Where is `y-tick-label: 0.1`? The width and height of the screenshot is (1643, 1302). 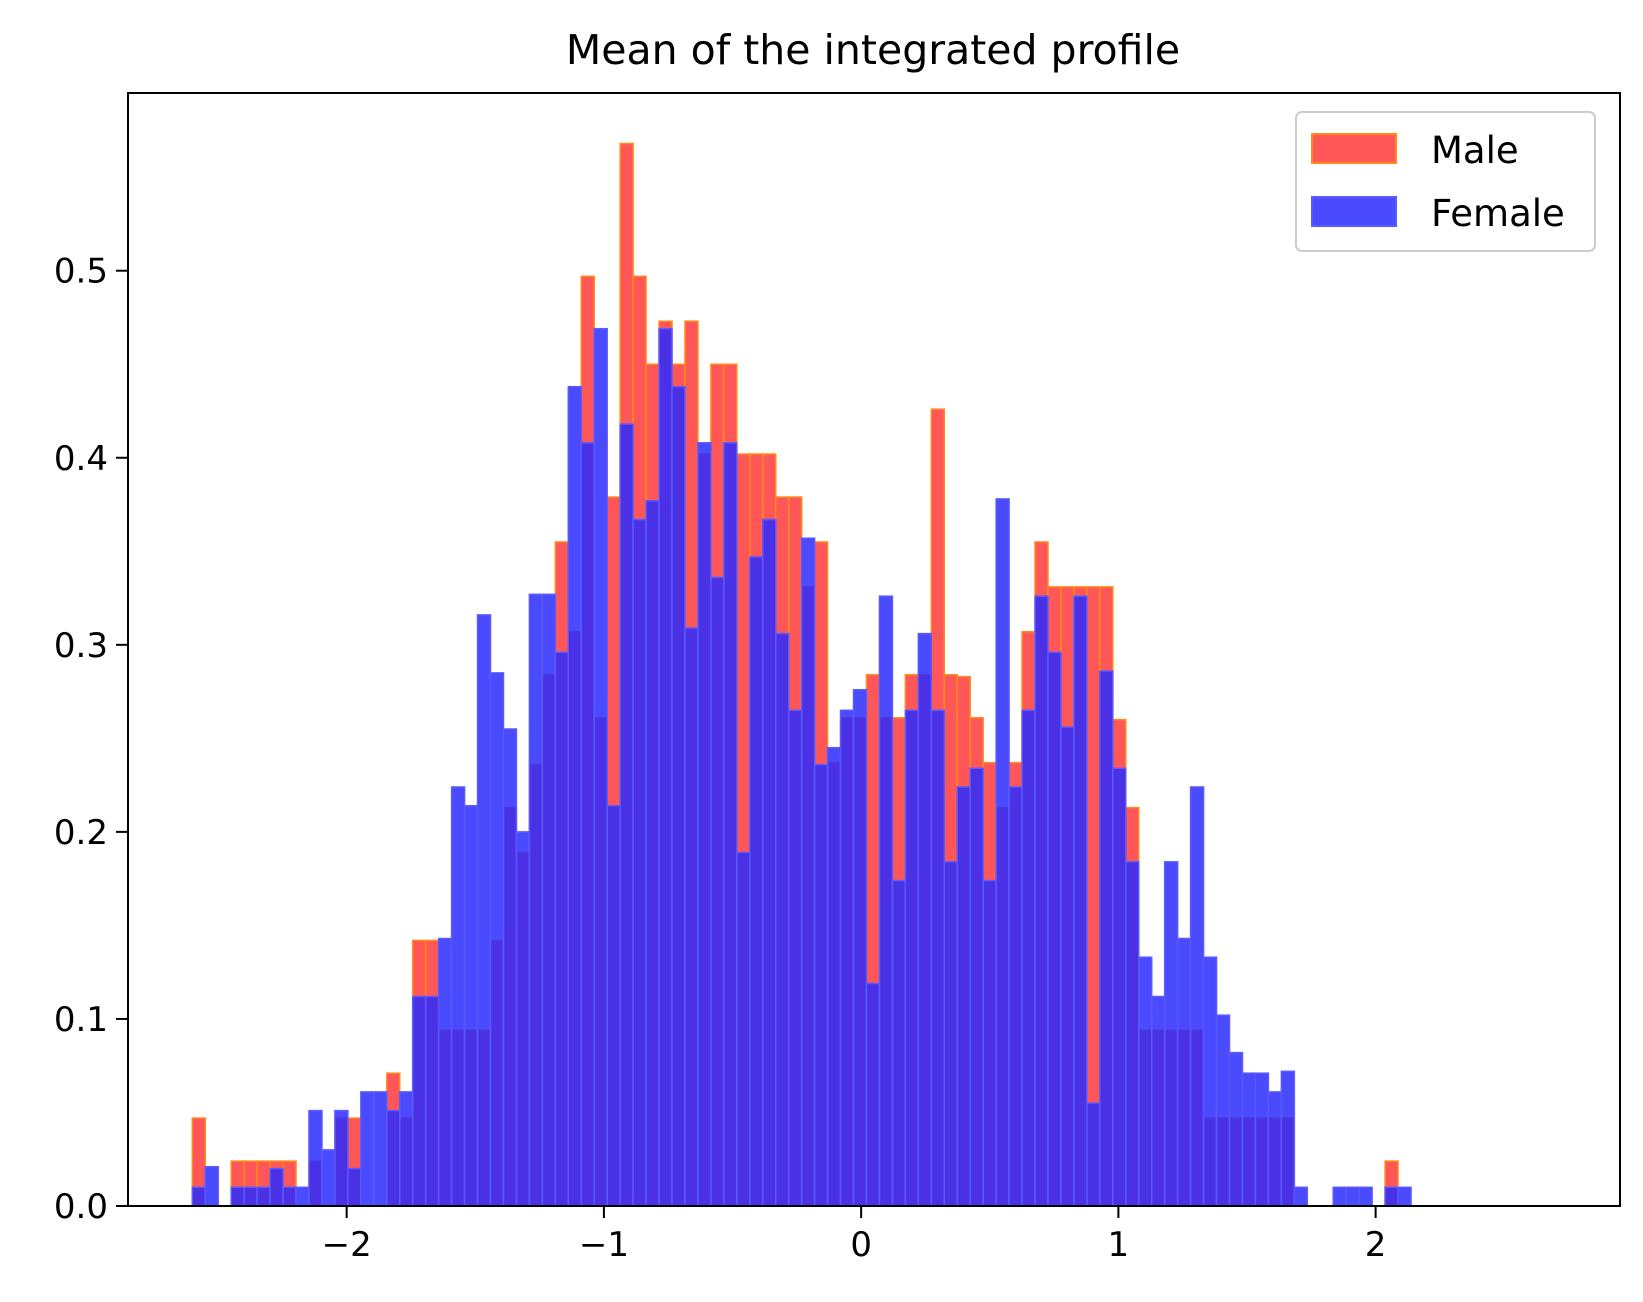
y-tick-label: 0.1 is located at coordinates (81, 1020).